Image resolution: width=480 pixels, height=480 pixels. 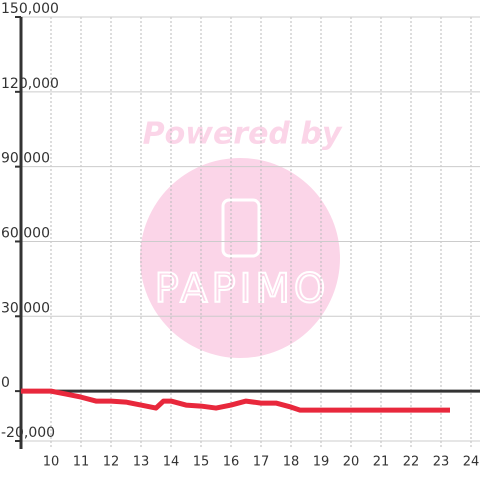 I want to click on y-tick-label: 150,000, so click(x=30, y=9).